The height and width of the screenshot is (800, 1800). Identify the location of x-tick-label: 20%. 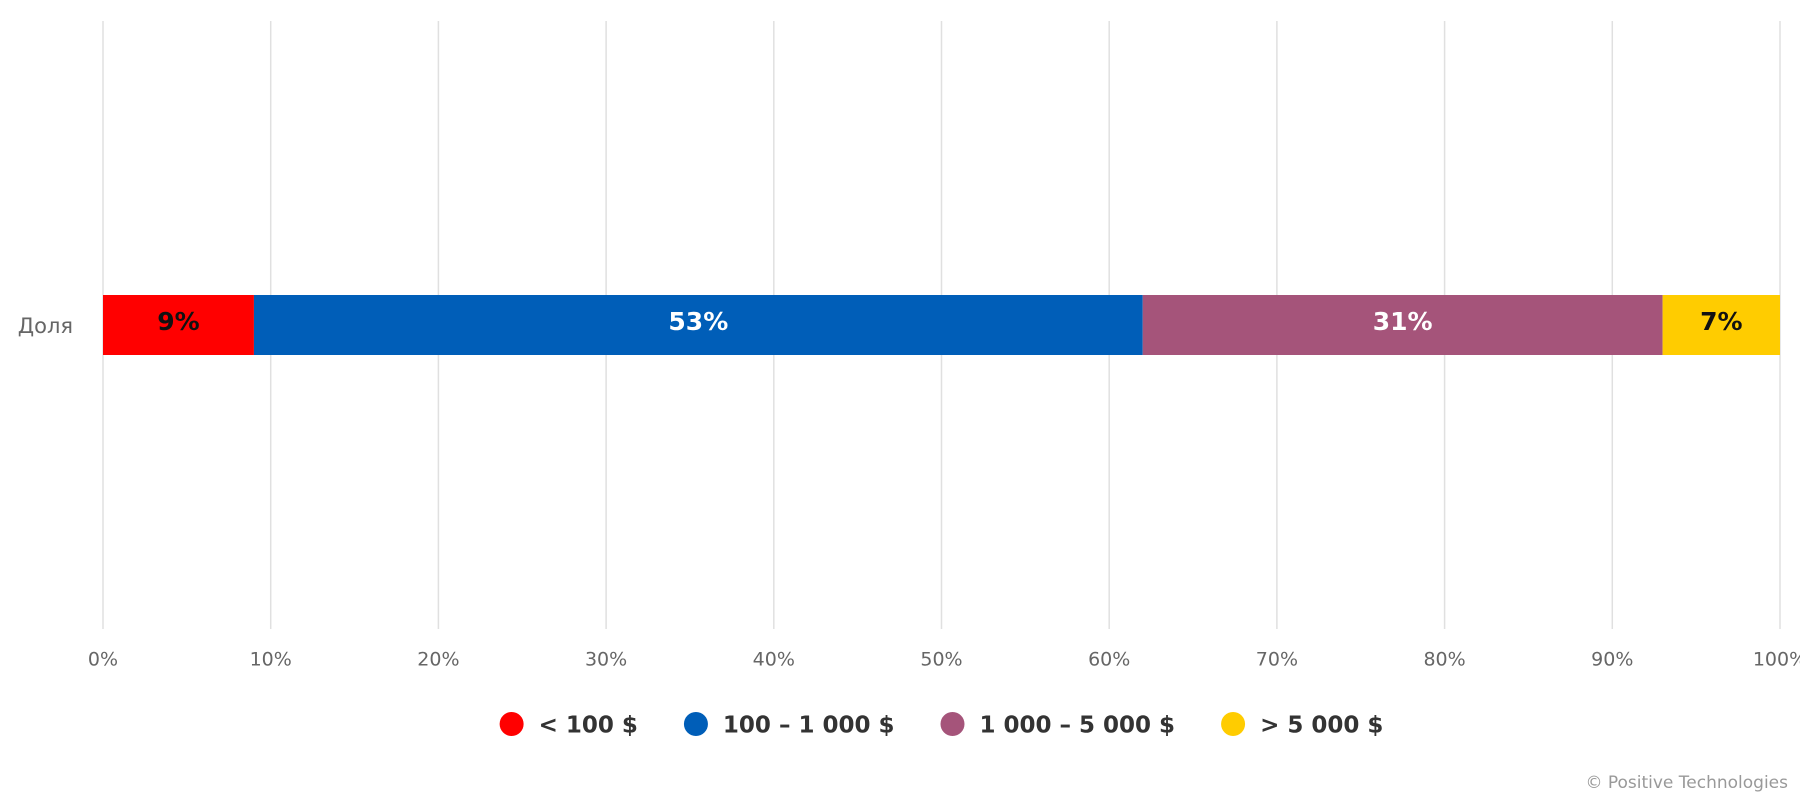
(438, 660).